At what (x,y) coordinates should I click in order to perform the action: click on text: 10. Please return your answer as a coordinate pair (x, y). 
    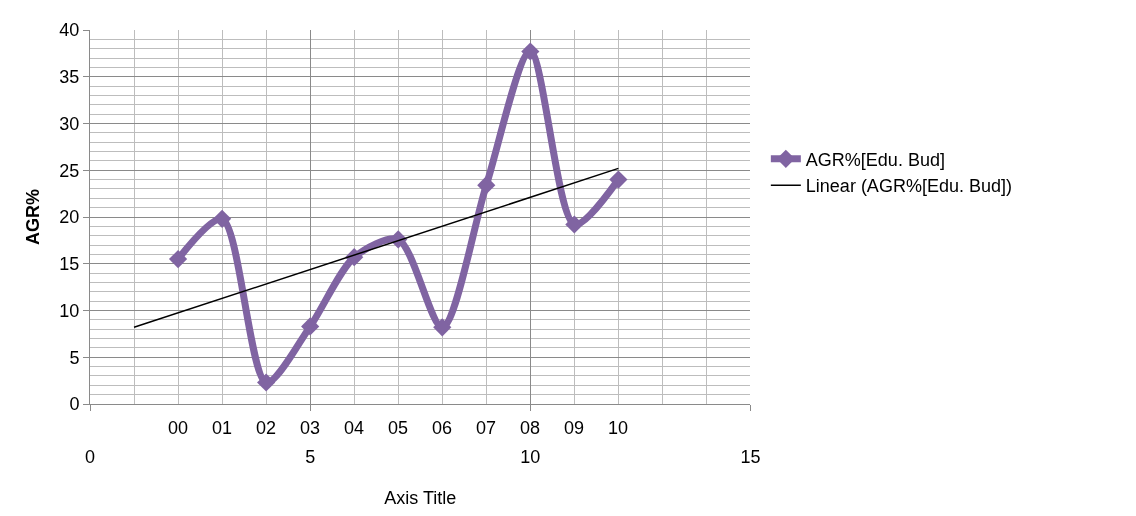
    Looking at the image, I should click on (618, 428).